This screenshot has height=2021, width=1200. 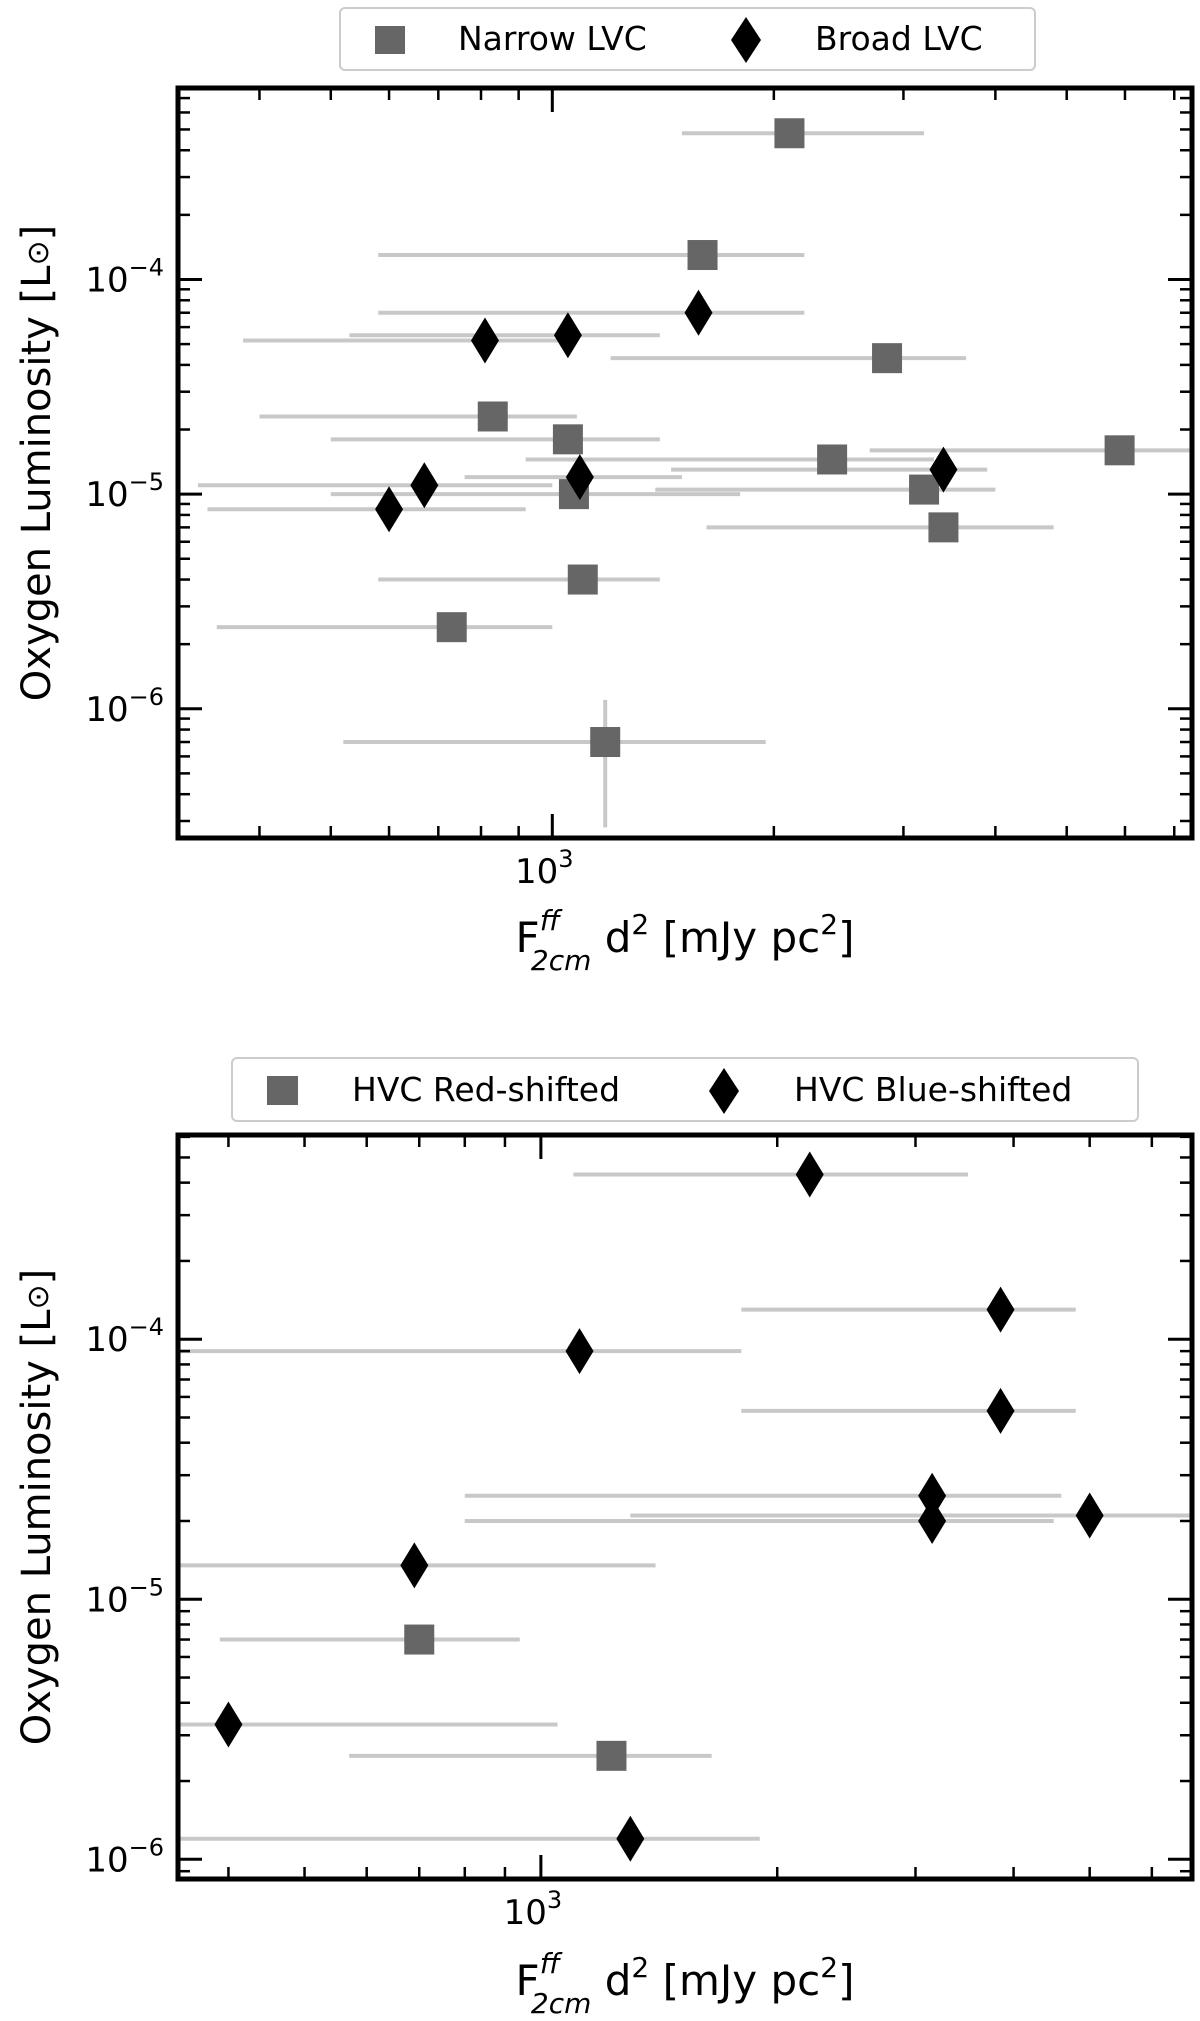 What do you see at coordinates (552, 38) in the screenshot?
I see `legend-label-narrow-lvc: Narrow LVC` at bounding box center [552, 38].